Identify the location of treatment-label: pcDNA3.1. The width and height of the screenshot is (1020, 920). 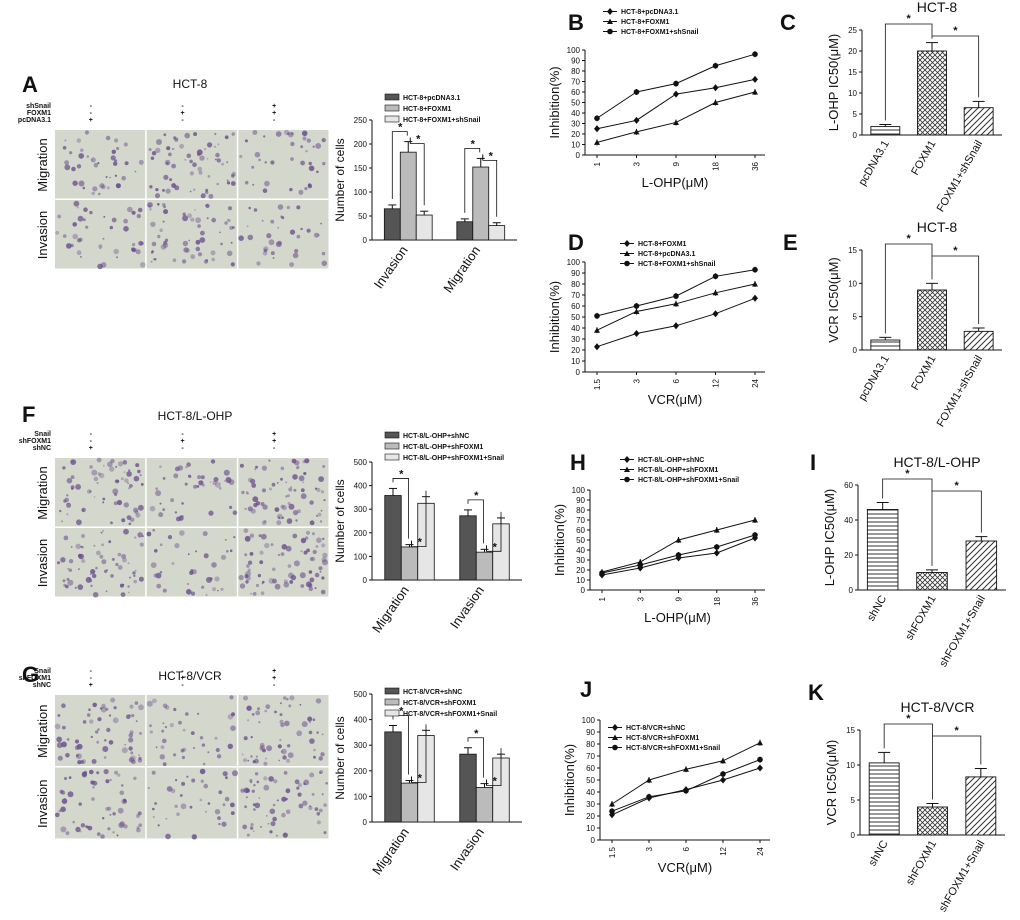
(34, 120).